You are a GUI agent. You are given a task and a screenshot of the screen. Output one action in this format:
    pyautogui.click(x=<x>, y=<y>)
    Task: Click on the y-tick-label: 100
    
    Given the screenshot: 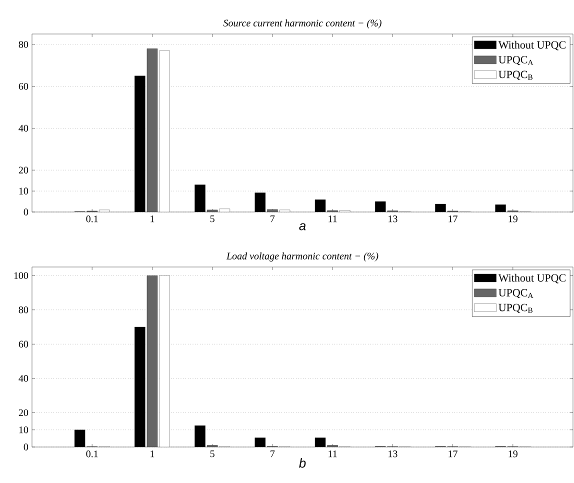 What is the action you would take?
    pyautogui.click(x=21, y=275)
    